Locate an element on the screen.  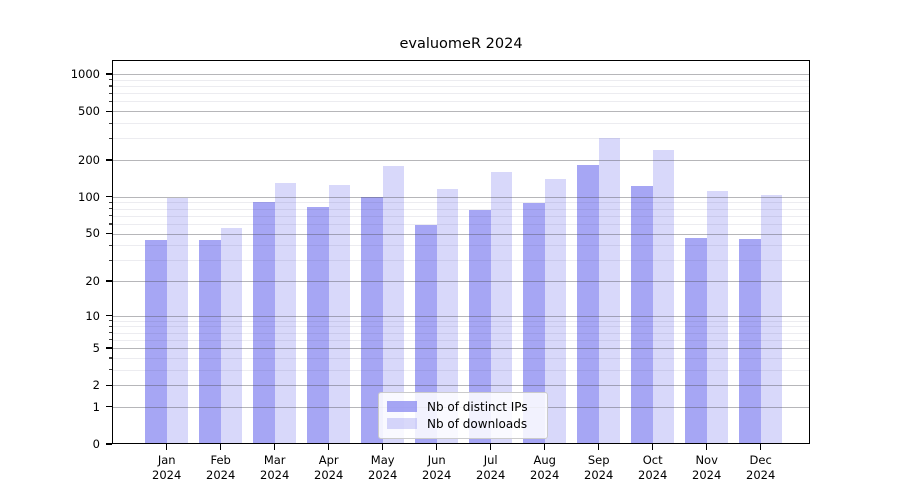
month-label: Nov is located at coordinates (706, 460).